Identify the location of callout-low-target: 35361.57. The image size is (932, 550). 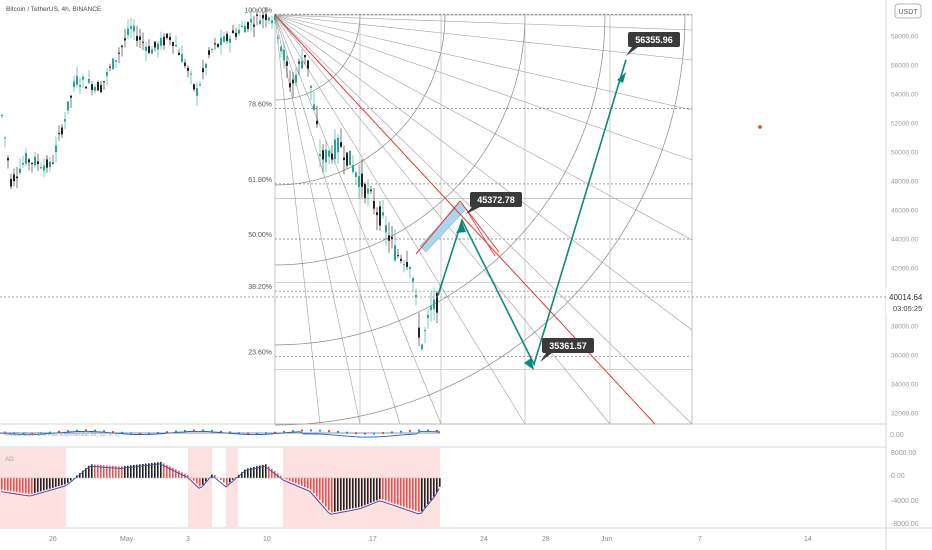
(567, 350).